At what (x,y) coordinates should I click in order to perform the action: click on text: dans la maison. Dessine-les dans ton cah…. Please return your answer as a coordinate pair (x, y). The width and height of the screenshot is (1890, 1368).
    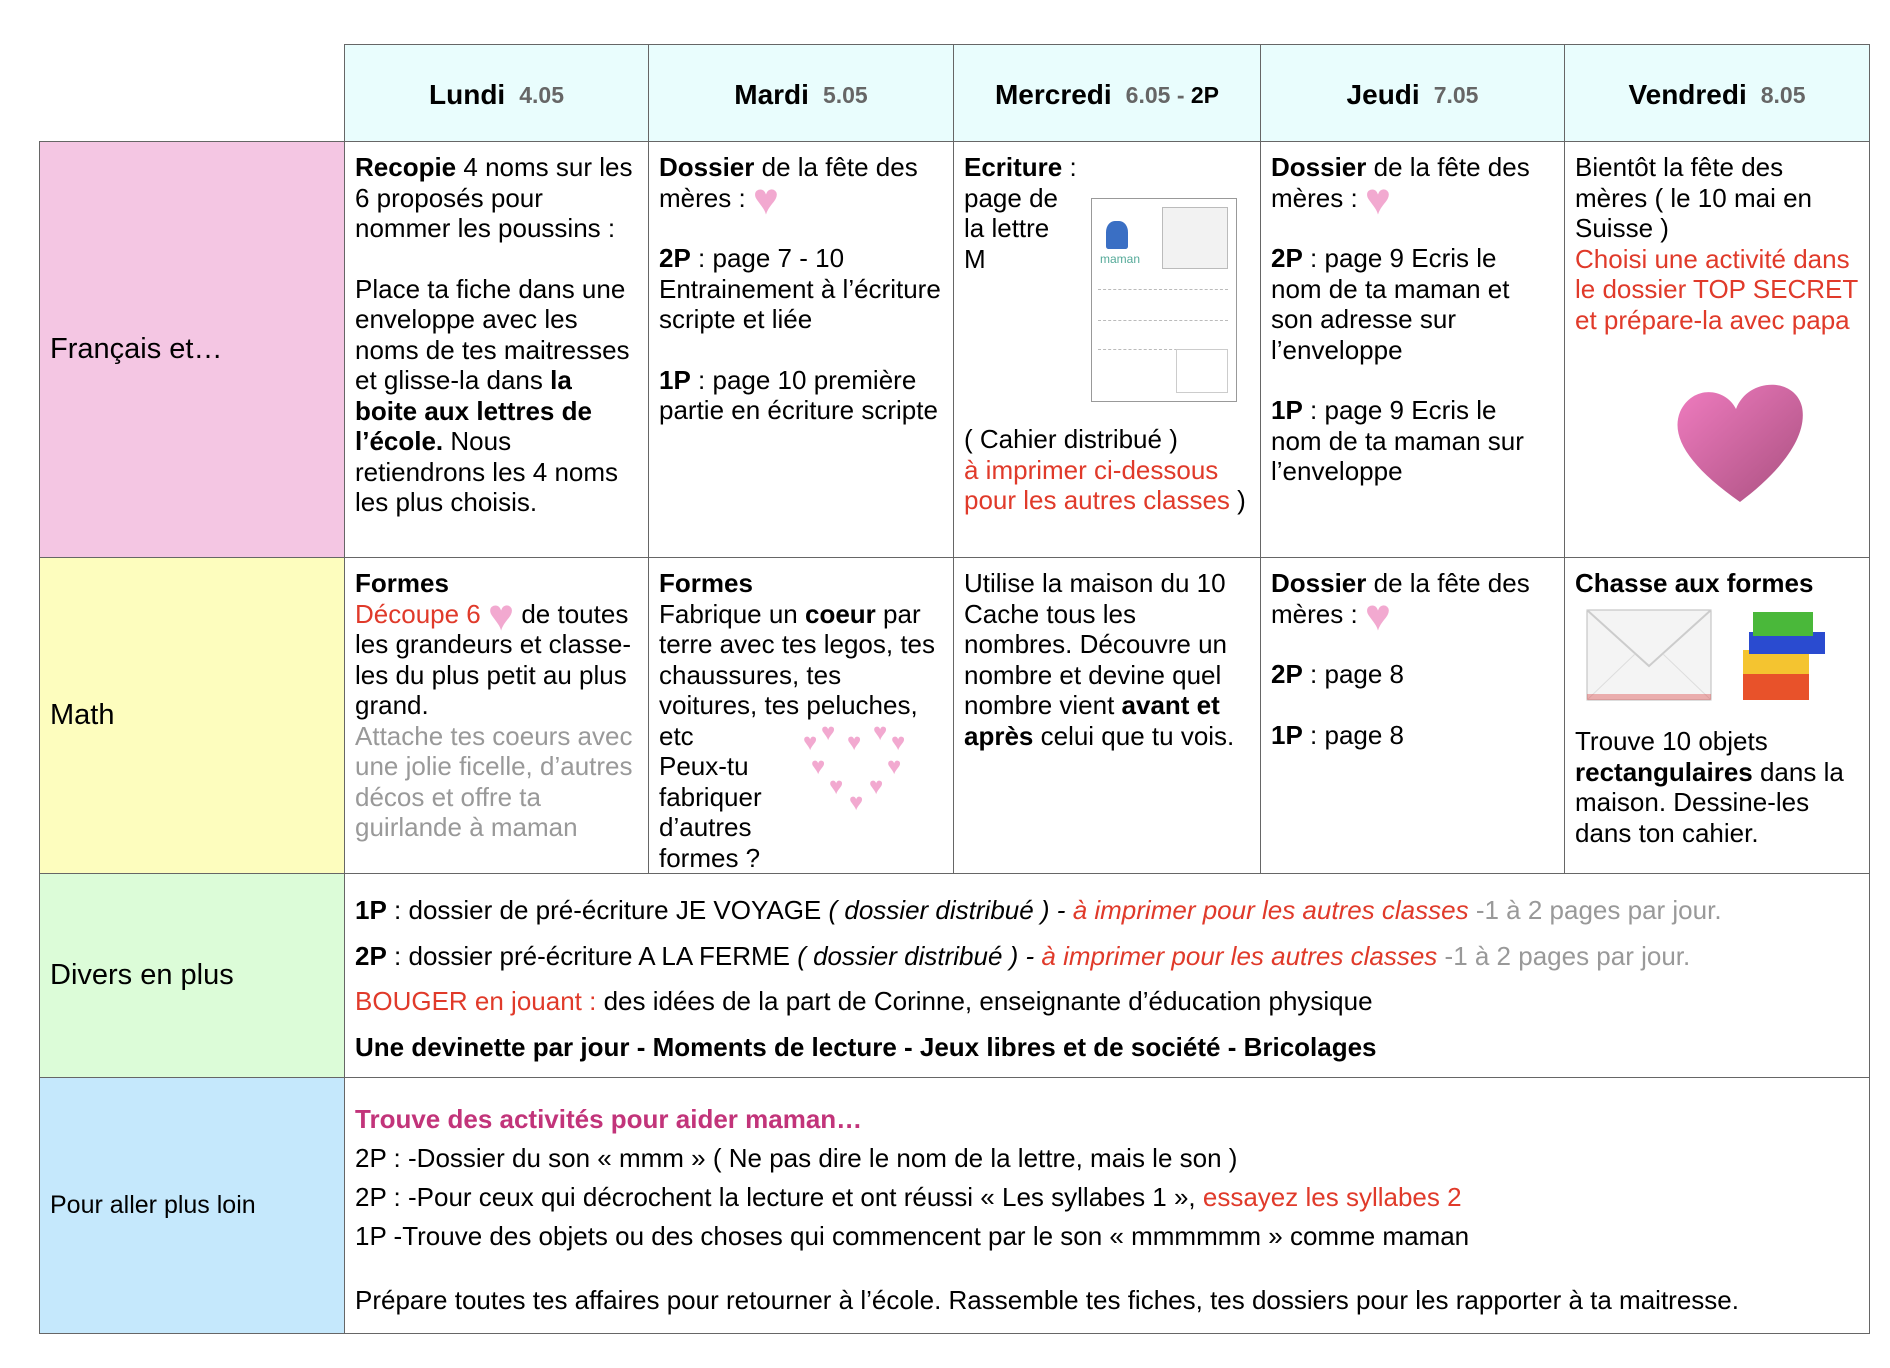
    Looking at the image, I should click on (1709, 802).